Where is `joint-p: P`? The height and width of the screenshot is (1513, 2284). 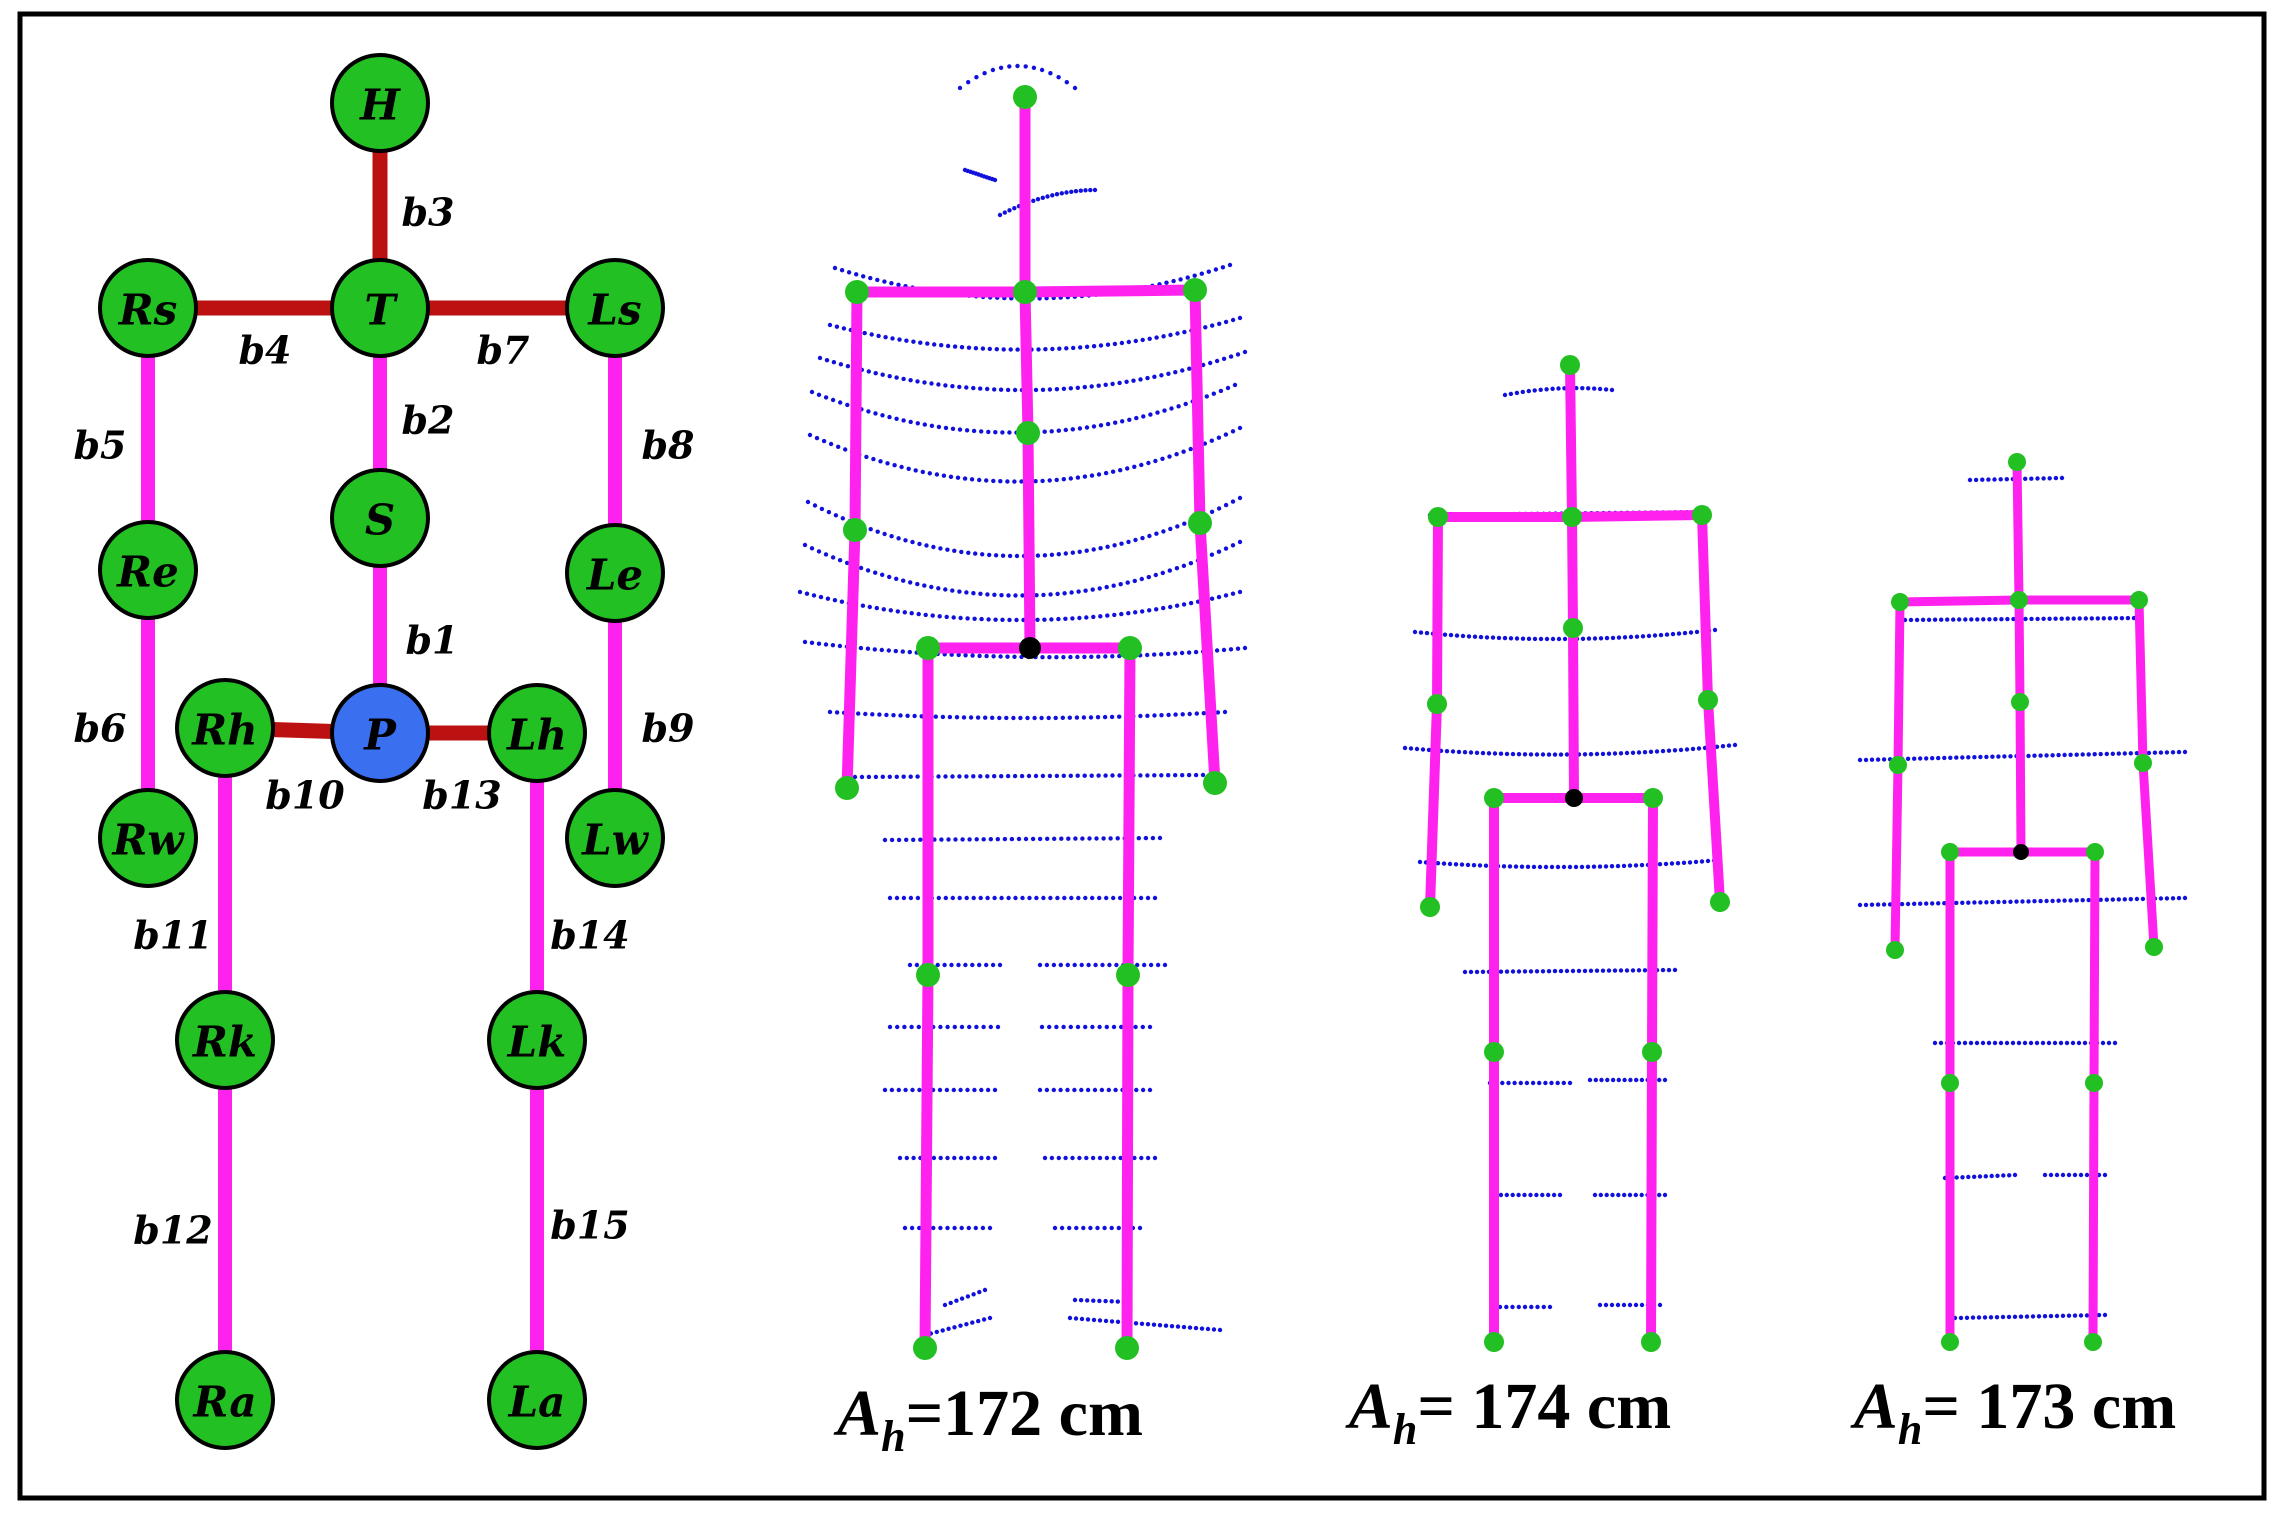 joint-p: P is located at coordinates (380, 733).